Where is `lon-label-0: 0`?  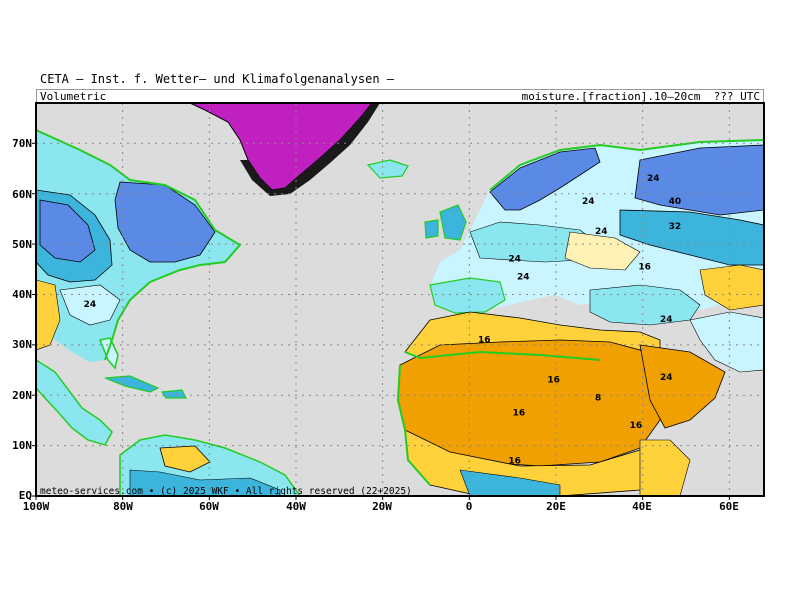
lon-label-0: 0 is located at coordinates (469, 506).